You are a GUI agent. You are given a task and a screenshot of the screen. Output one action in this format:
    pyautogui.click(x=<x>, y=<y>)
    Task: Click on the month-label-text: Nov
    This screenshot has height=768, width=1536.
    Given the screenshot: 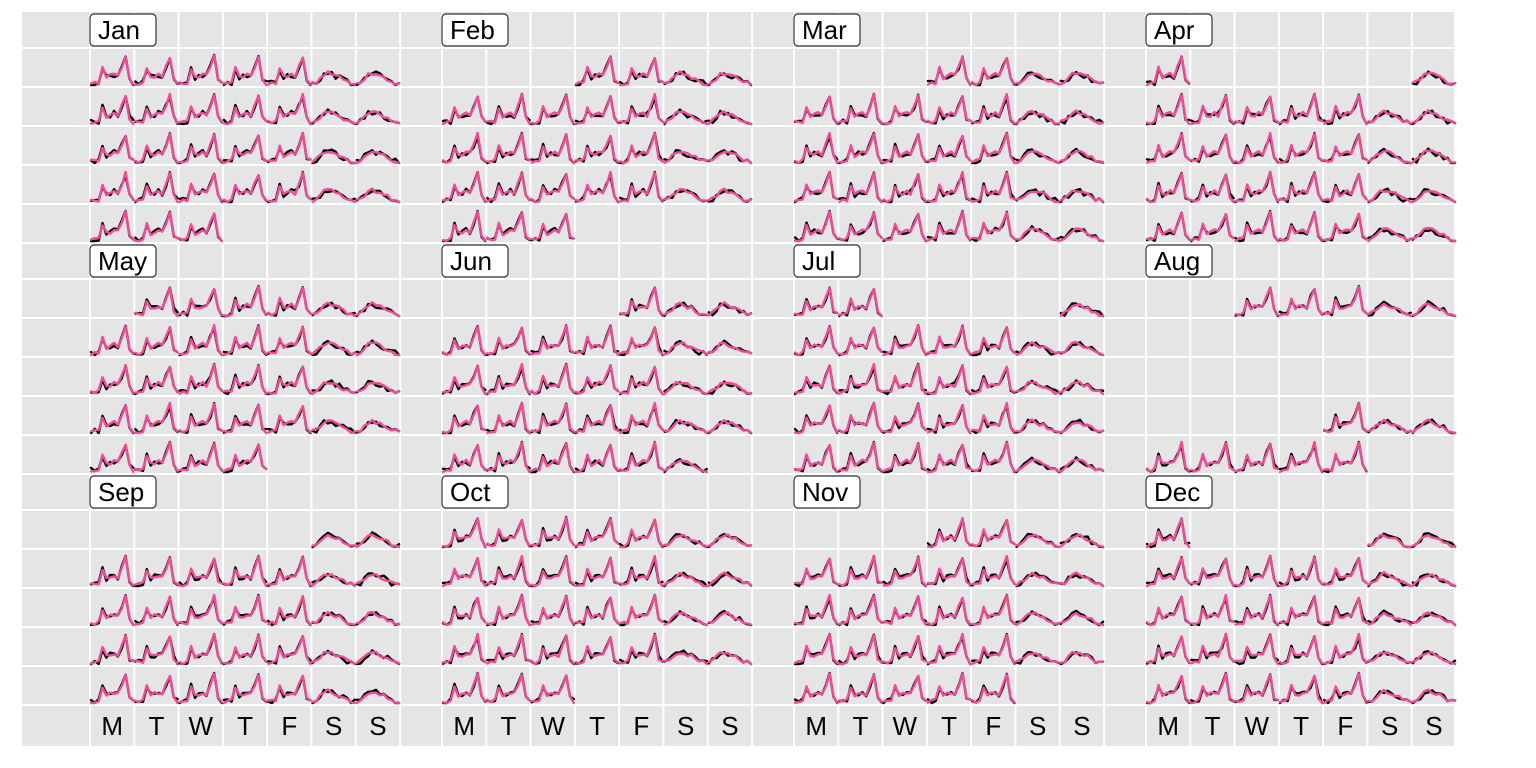 What is the action you would take?
    pyautogui.click(x=825, y=492)
    